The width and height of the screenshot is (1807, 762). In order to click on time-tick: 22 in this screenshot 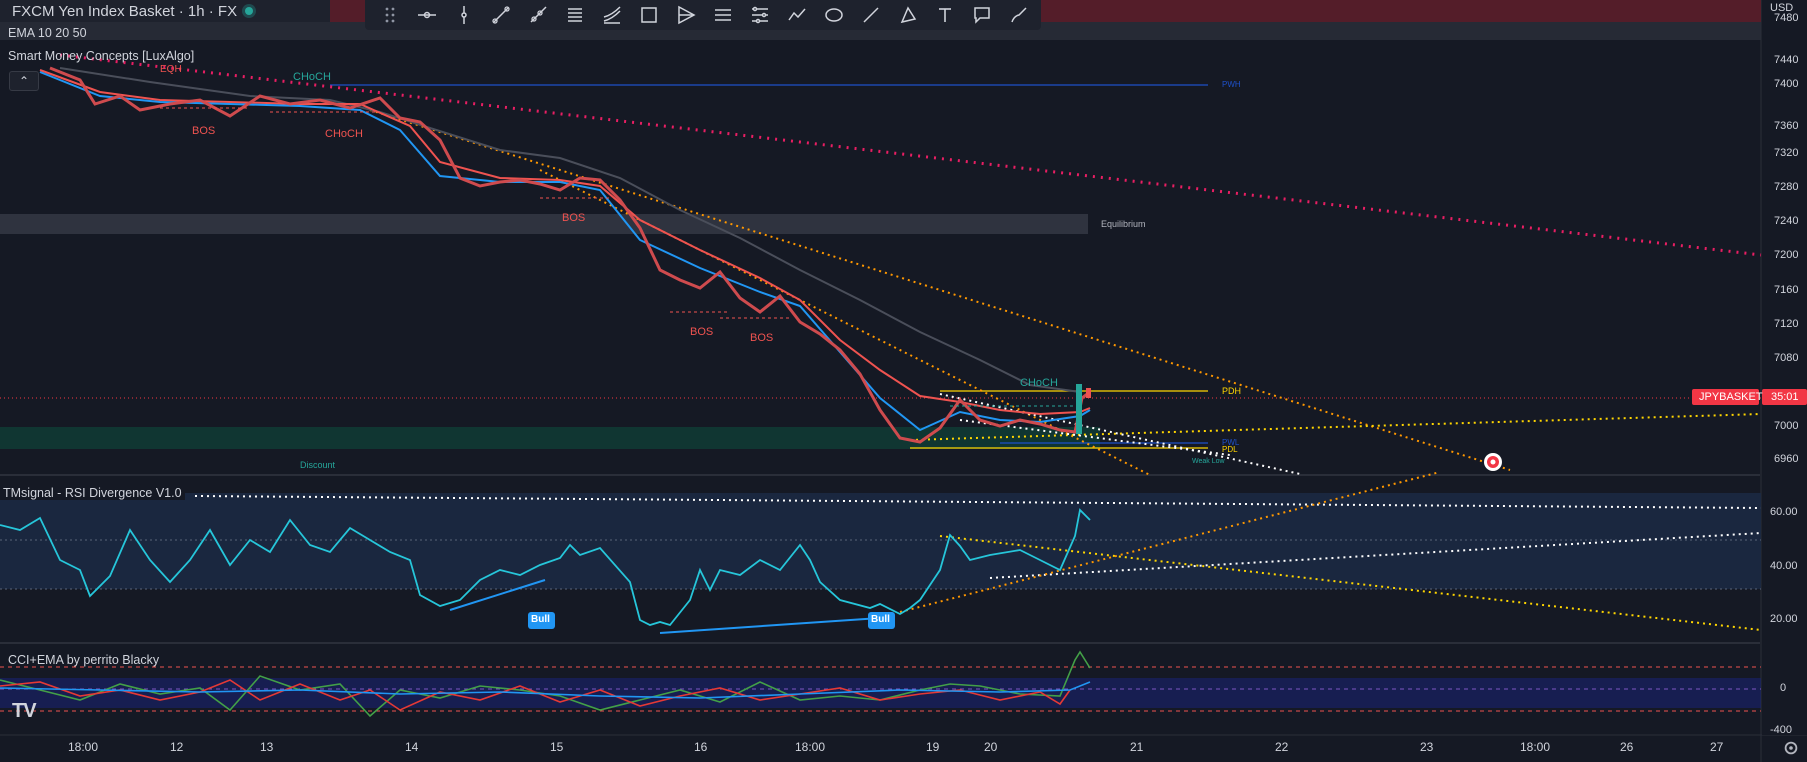, I will do `click(1282, 747)`.